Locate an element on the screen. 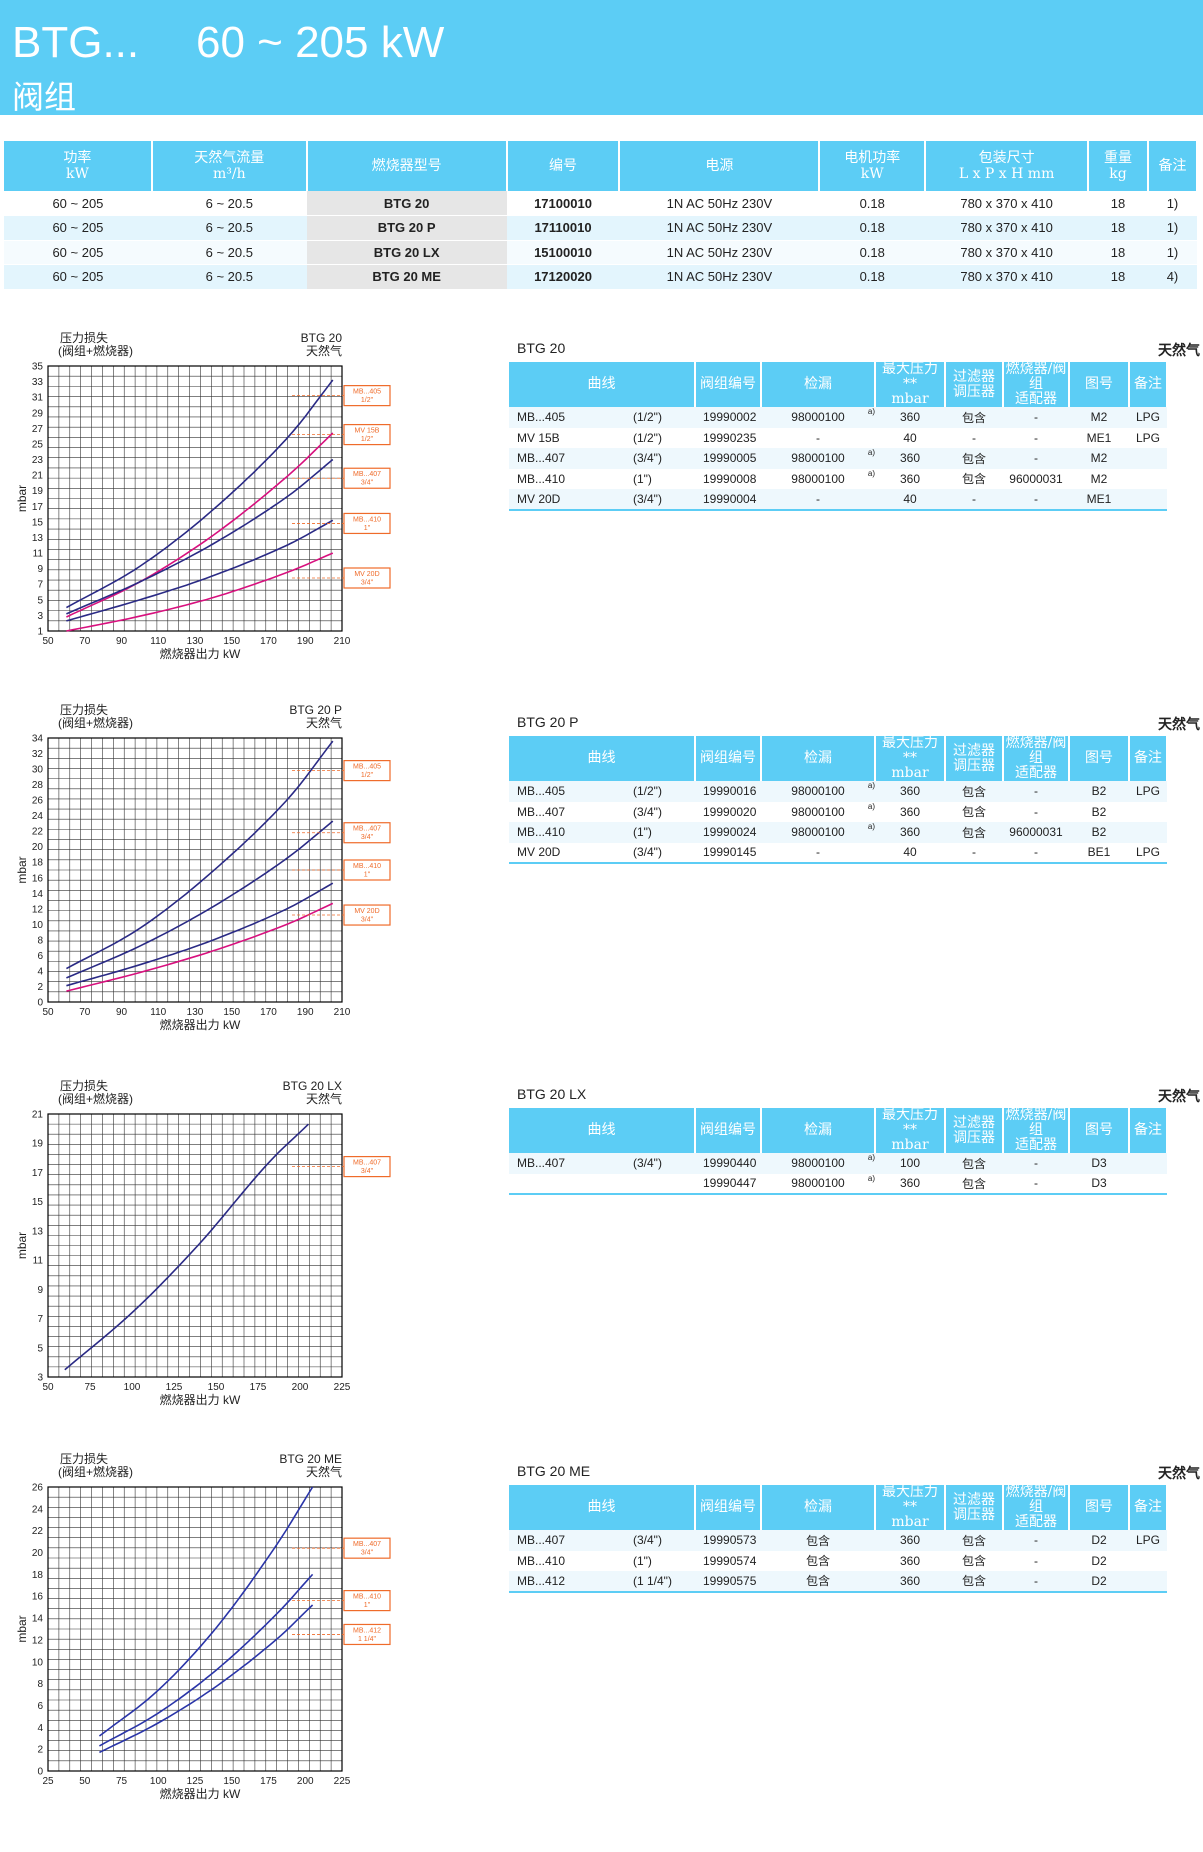  x-tick-label: 110 is located at coordinates (158, 1012).